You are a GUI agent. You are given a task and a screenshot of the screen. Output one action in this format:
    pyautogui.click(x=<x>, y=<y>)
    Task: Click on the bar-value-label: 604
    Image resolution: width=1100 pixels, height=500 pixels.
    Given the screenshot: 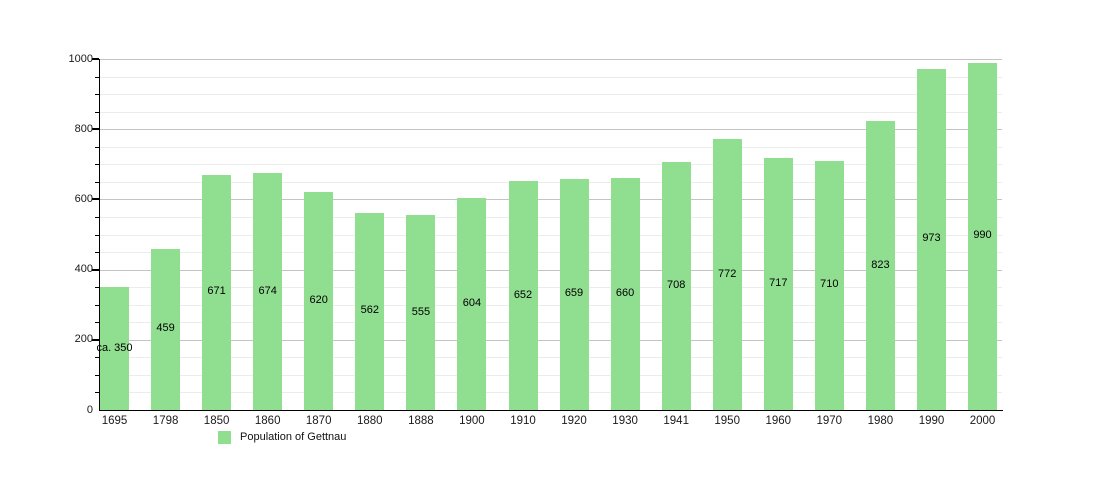 What is the action you would take?
    pyautogui.click(x=472, y=303)
    